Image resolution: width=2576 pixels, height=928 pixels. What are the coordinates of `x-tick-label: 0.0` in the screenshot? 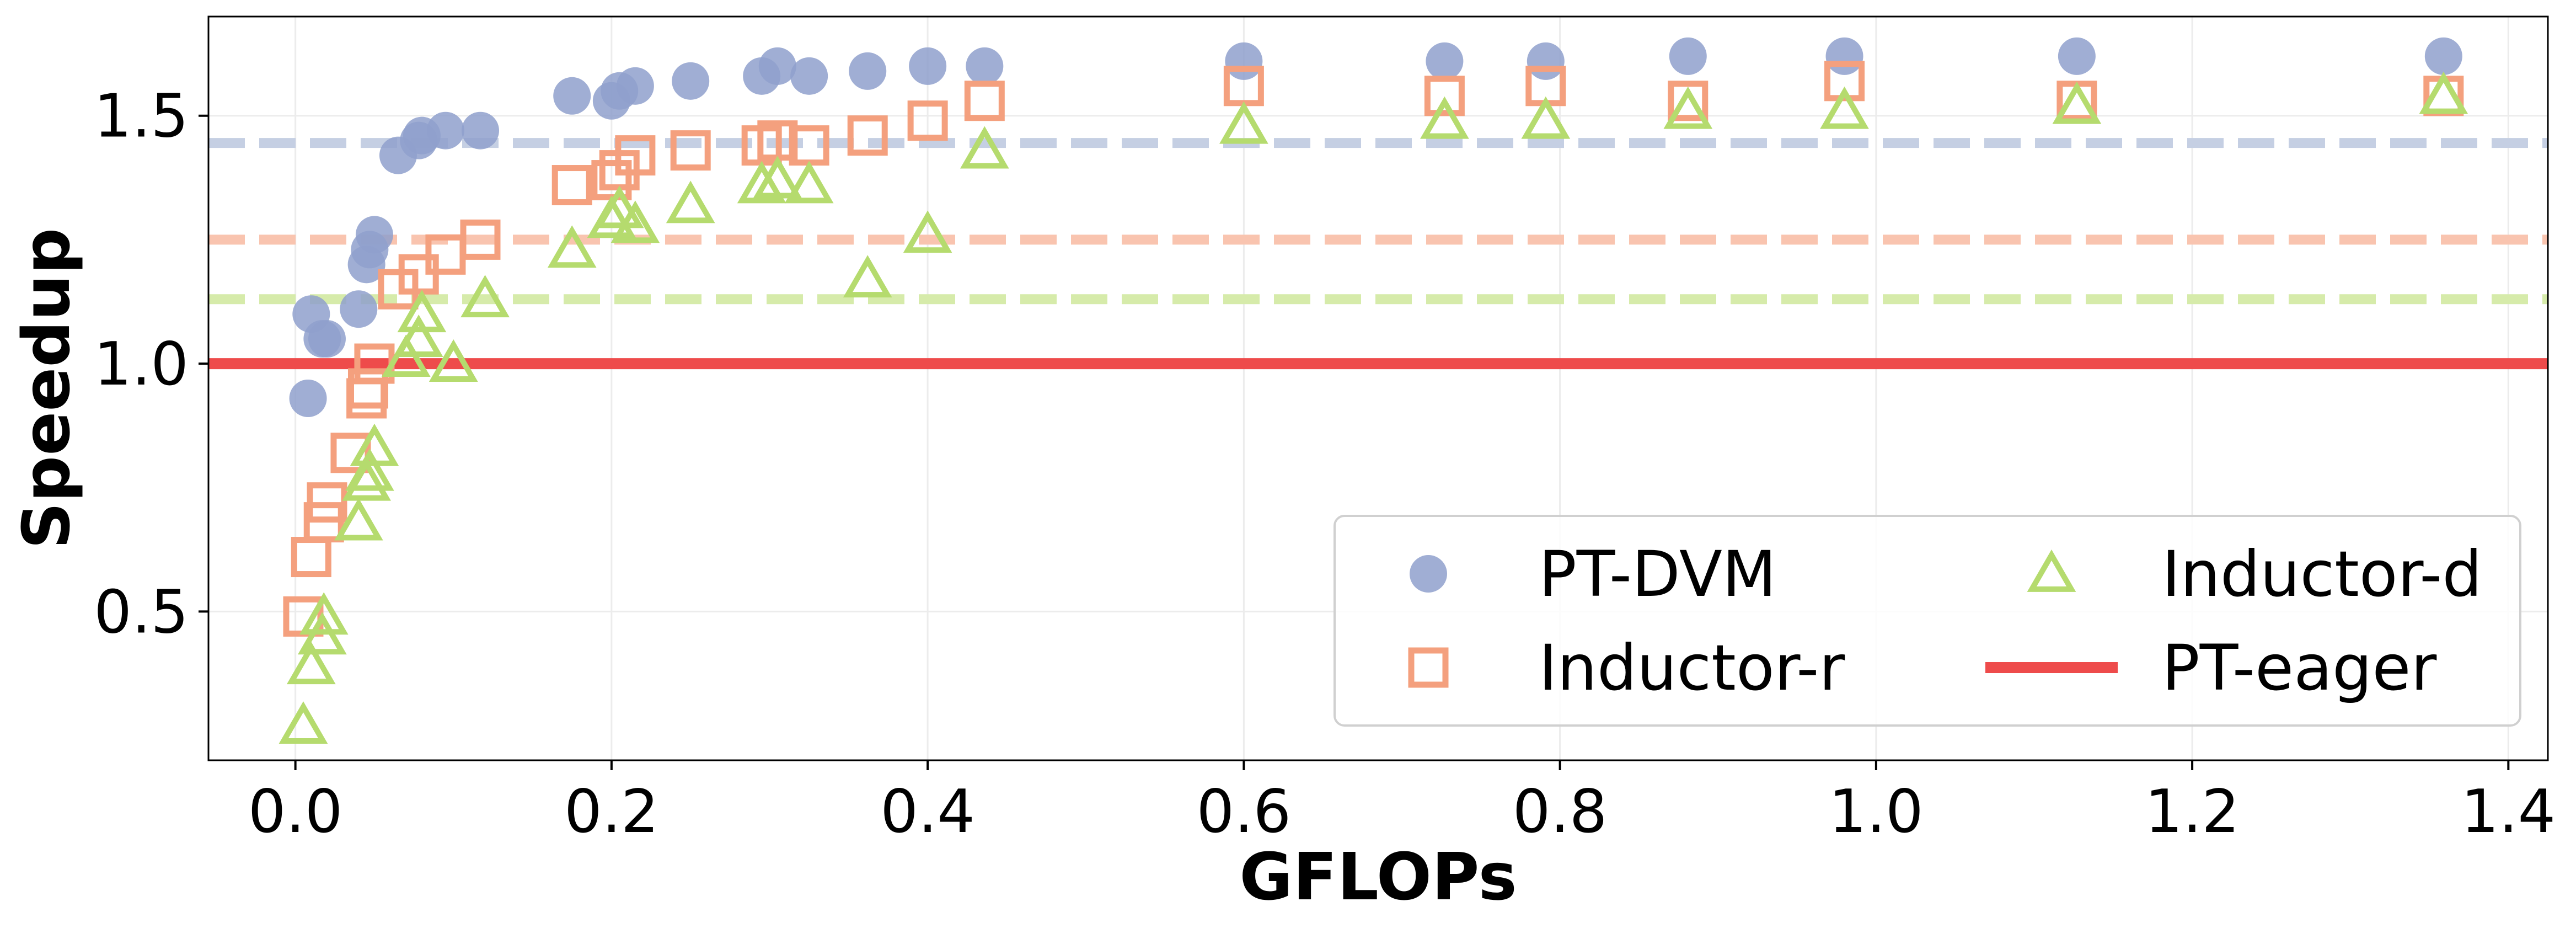 It's located at (295, 811).